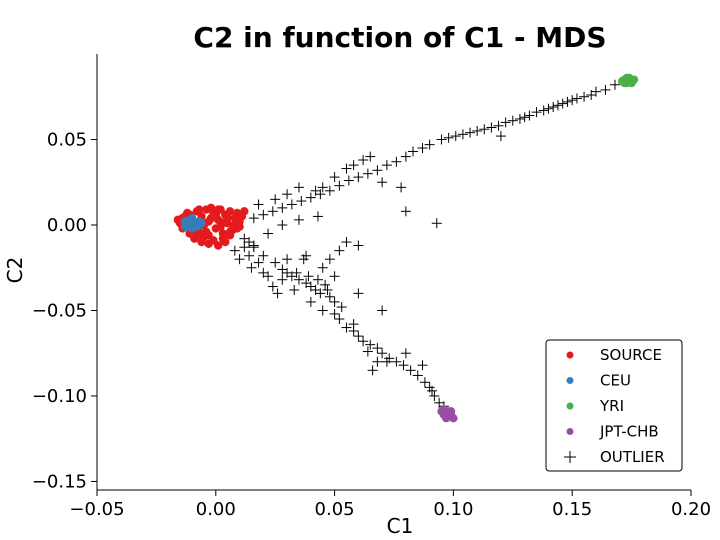 This screenshot has width=720, height=540. What do you see at coordinates (335, 509) in the screenshot?
I see `x-tick-label: 0.05` at bounding box center [335, 509].